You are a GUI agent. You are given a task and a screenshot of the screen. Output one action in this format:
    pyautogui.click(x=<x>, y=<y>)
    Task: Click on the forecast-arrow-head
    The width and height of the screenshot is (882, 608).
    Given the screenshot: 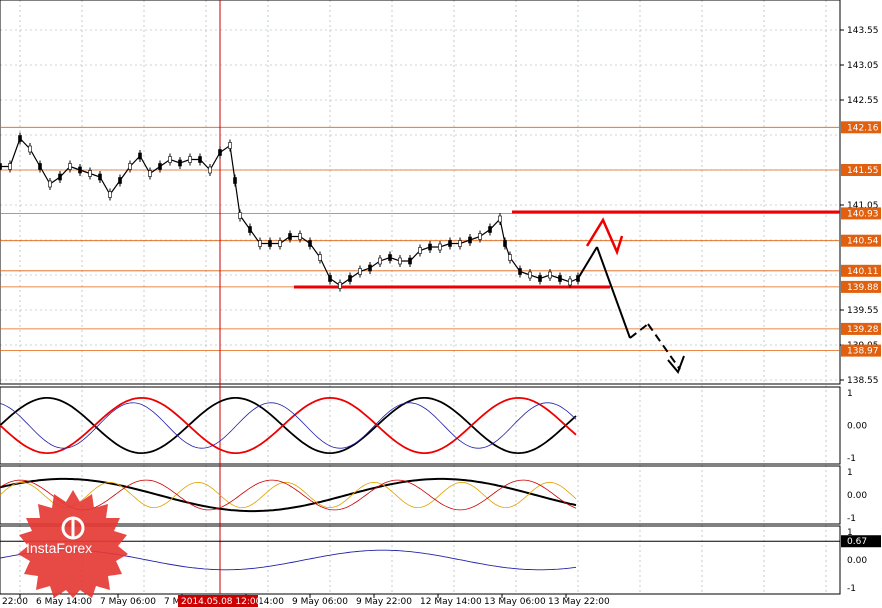 What is the action you would take?
    pyautogui.click(x=676, y=364)
    